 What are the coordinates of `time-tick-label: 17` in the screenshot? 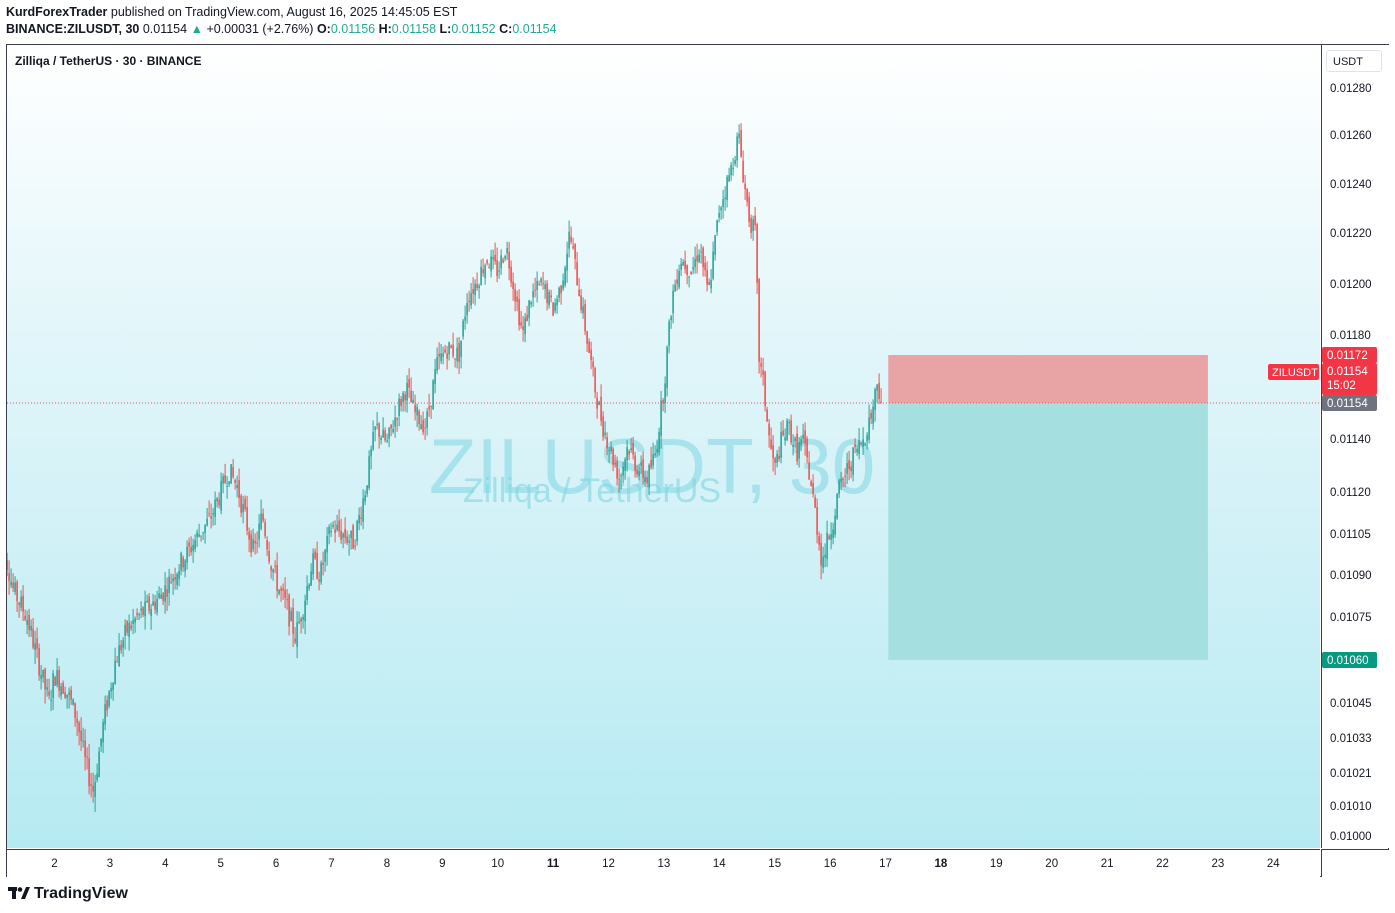 It's located at (885, 864).